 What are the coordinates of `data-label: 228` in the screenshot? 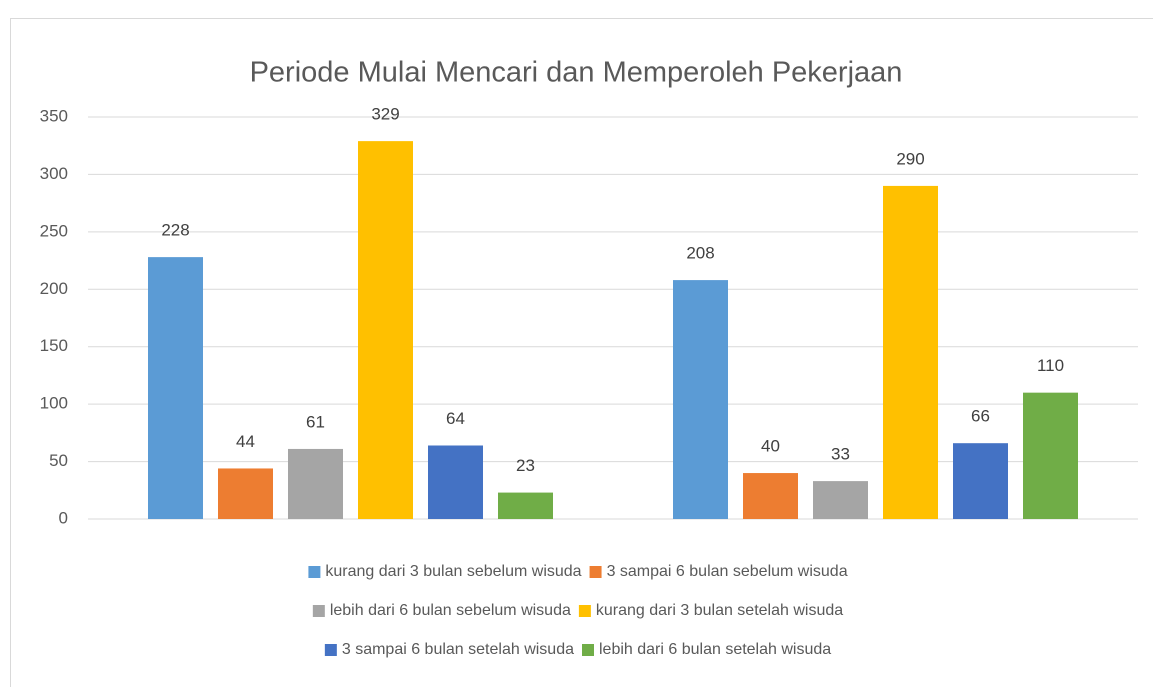 It's located at (175, 230).